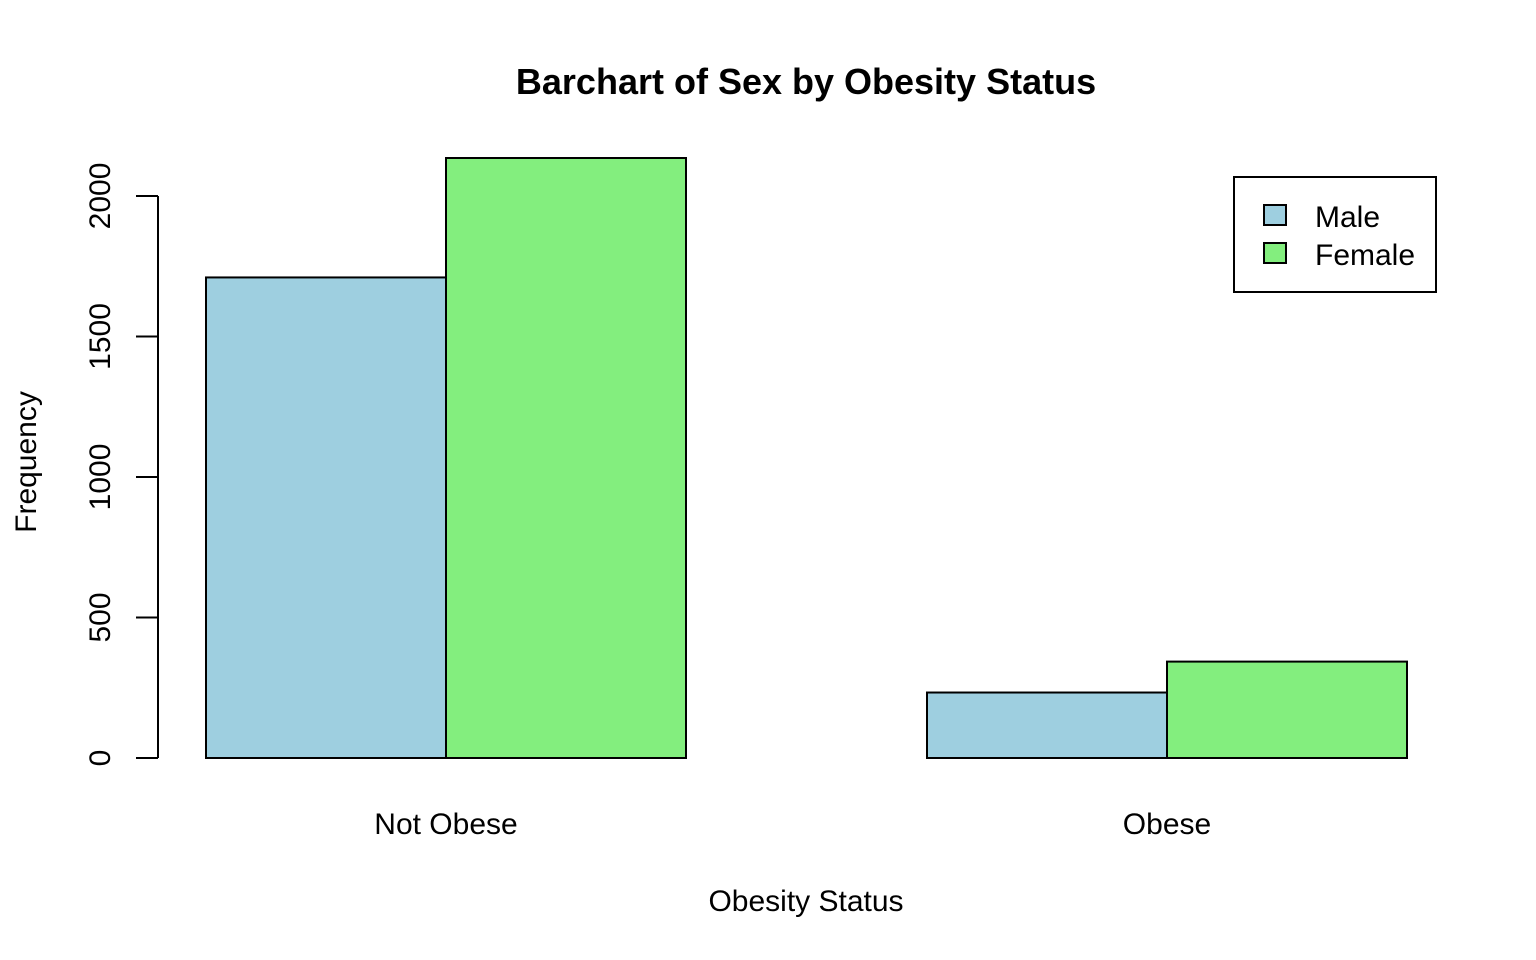 This screenshot has width=1536, height=960. What do you see at coordinates (1287, 710) in the screenshot?
I see `bar-female-obese` at bounding box center [1287, 710].